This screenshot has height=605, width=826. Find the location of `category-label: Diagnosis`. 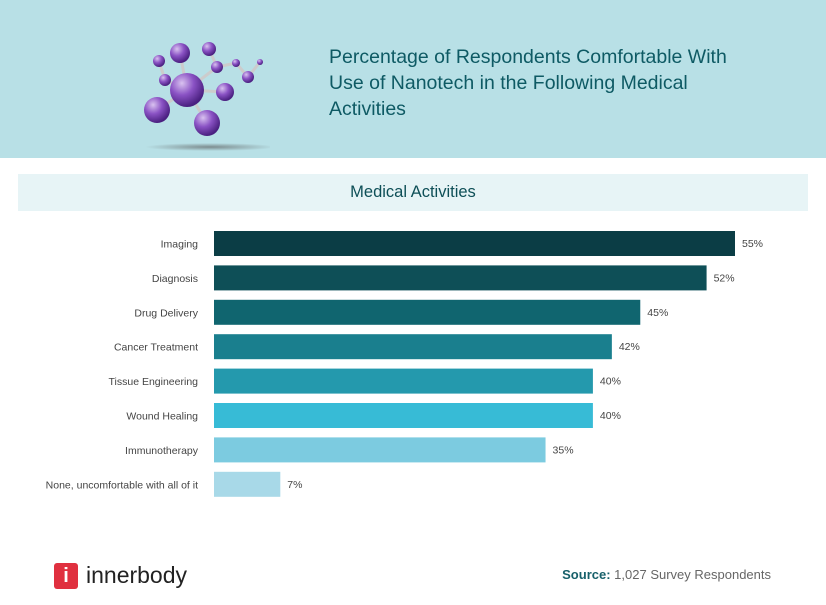

category-label: Diagnosis is located at coordinates (175, 279).